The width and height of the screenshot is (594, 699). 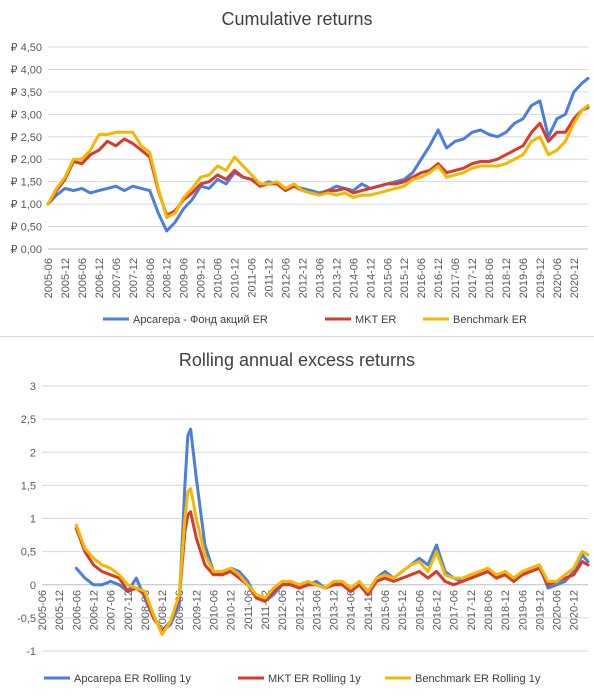 What do you see at coordinates (26, 115) in the screenshot?
I see `y-tick-label: ₽ 3,00` at bounding box center [26, 115].